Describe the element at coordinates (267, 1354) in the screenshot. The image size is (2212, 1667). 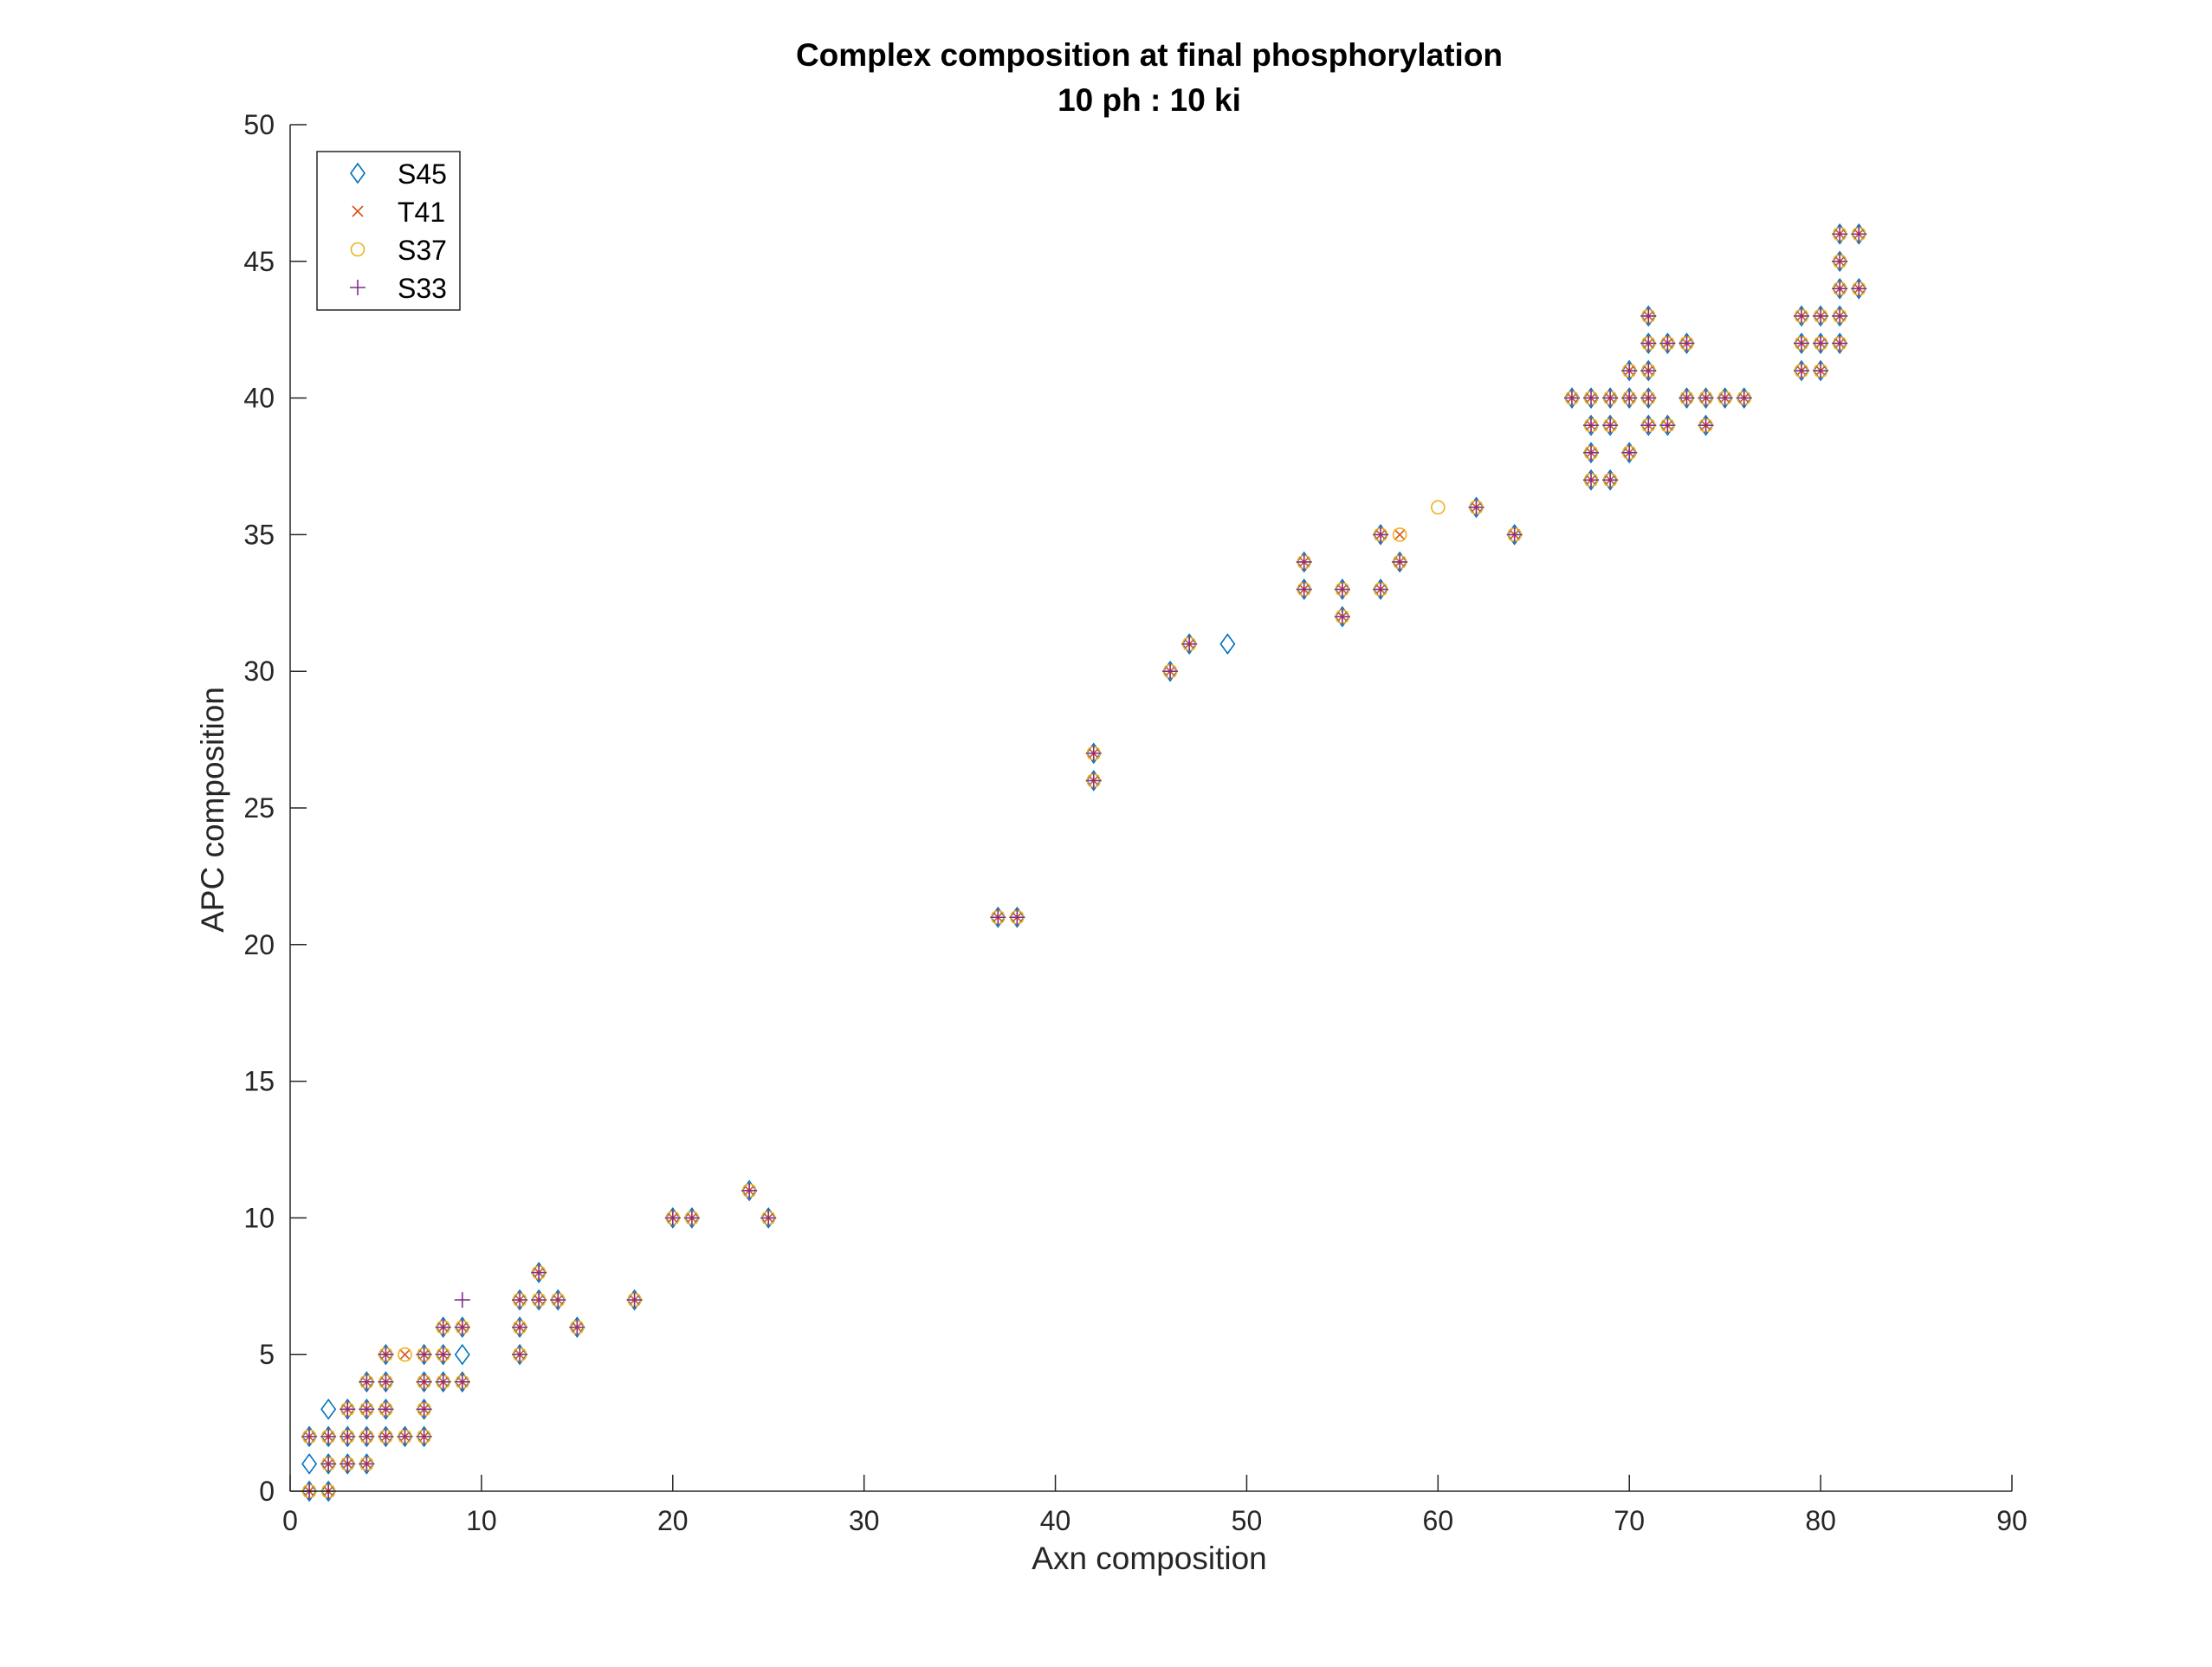
I see `y-tick-label: 5` at that location.